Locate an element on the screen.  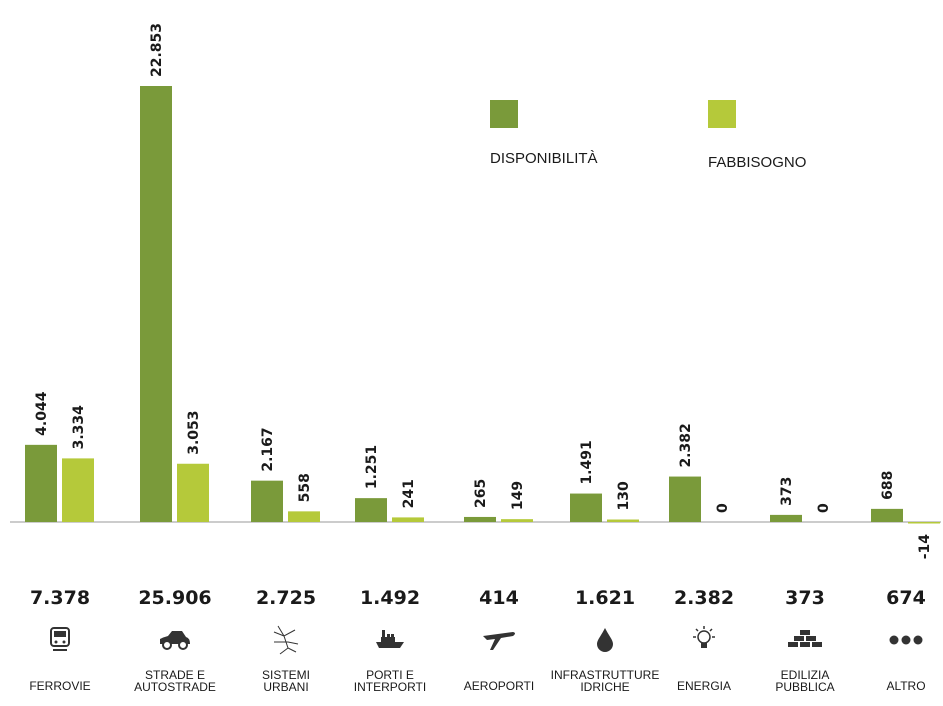
total-7: 373 is located at coordinates (805, 598).